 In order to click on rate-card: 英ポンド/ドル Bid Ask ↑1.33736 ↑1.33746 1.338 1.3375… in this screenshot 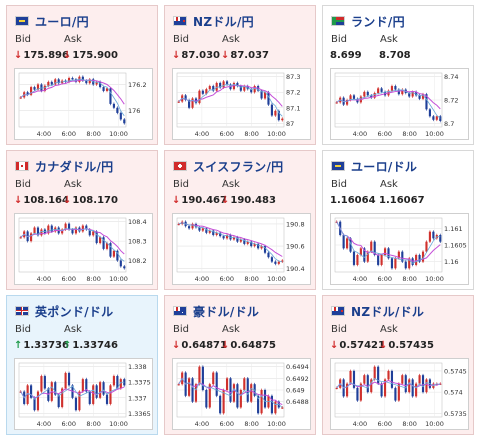, I will do `click(82, 365)`.